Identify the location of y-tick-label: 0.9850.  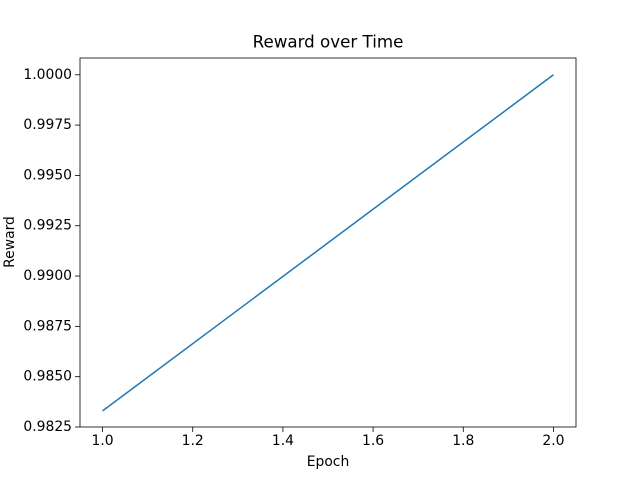
(47, 377).